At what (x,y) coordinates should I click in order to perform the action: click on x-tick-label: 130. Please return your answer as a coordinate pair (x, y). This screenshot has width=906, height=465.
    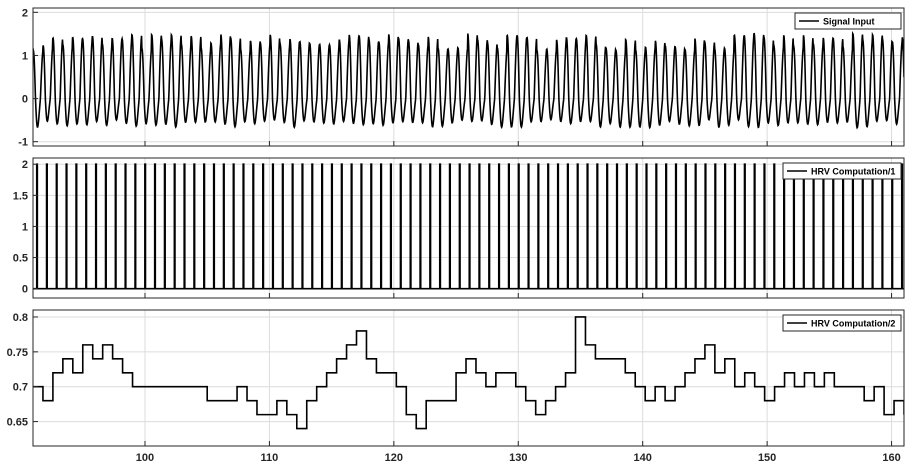
    Looking at the image, I should click on (518, 458).